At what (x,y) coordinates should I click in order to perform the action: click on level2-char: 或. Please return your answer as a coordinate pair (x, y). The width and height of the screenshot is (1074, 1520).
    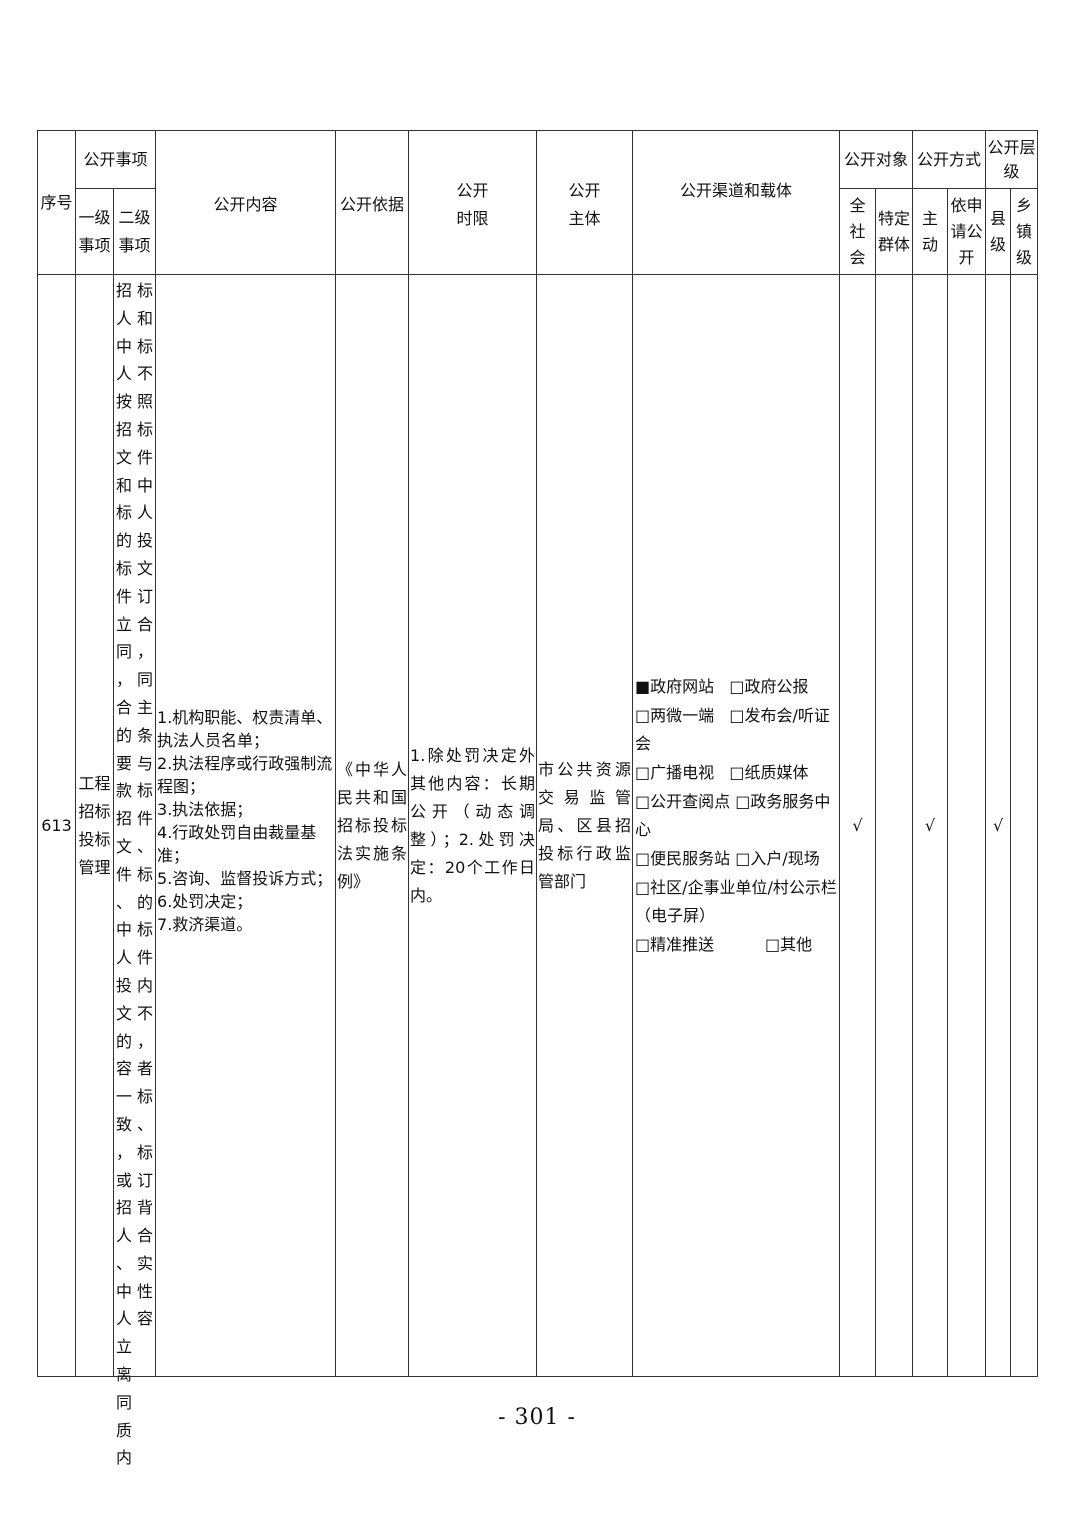
    Looking at the image, I should click on (123, 1180).